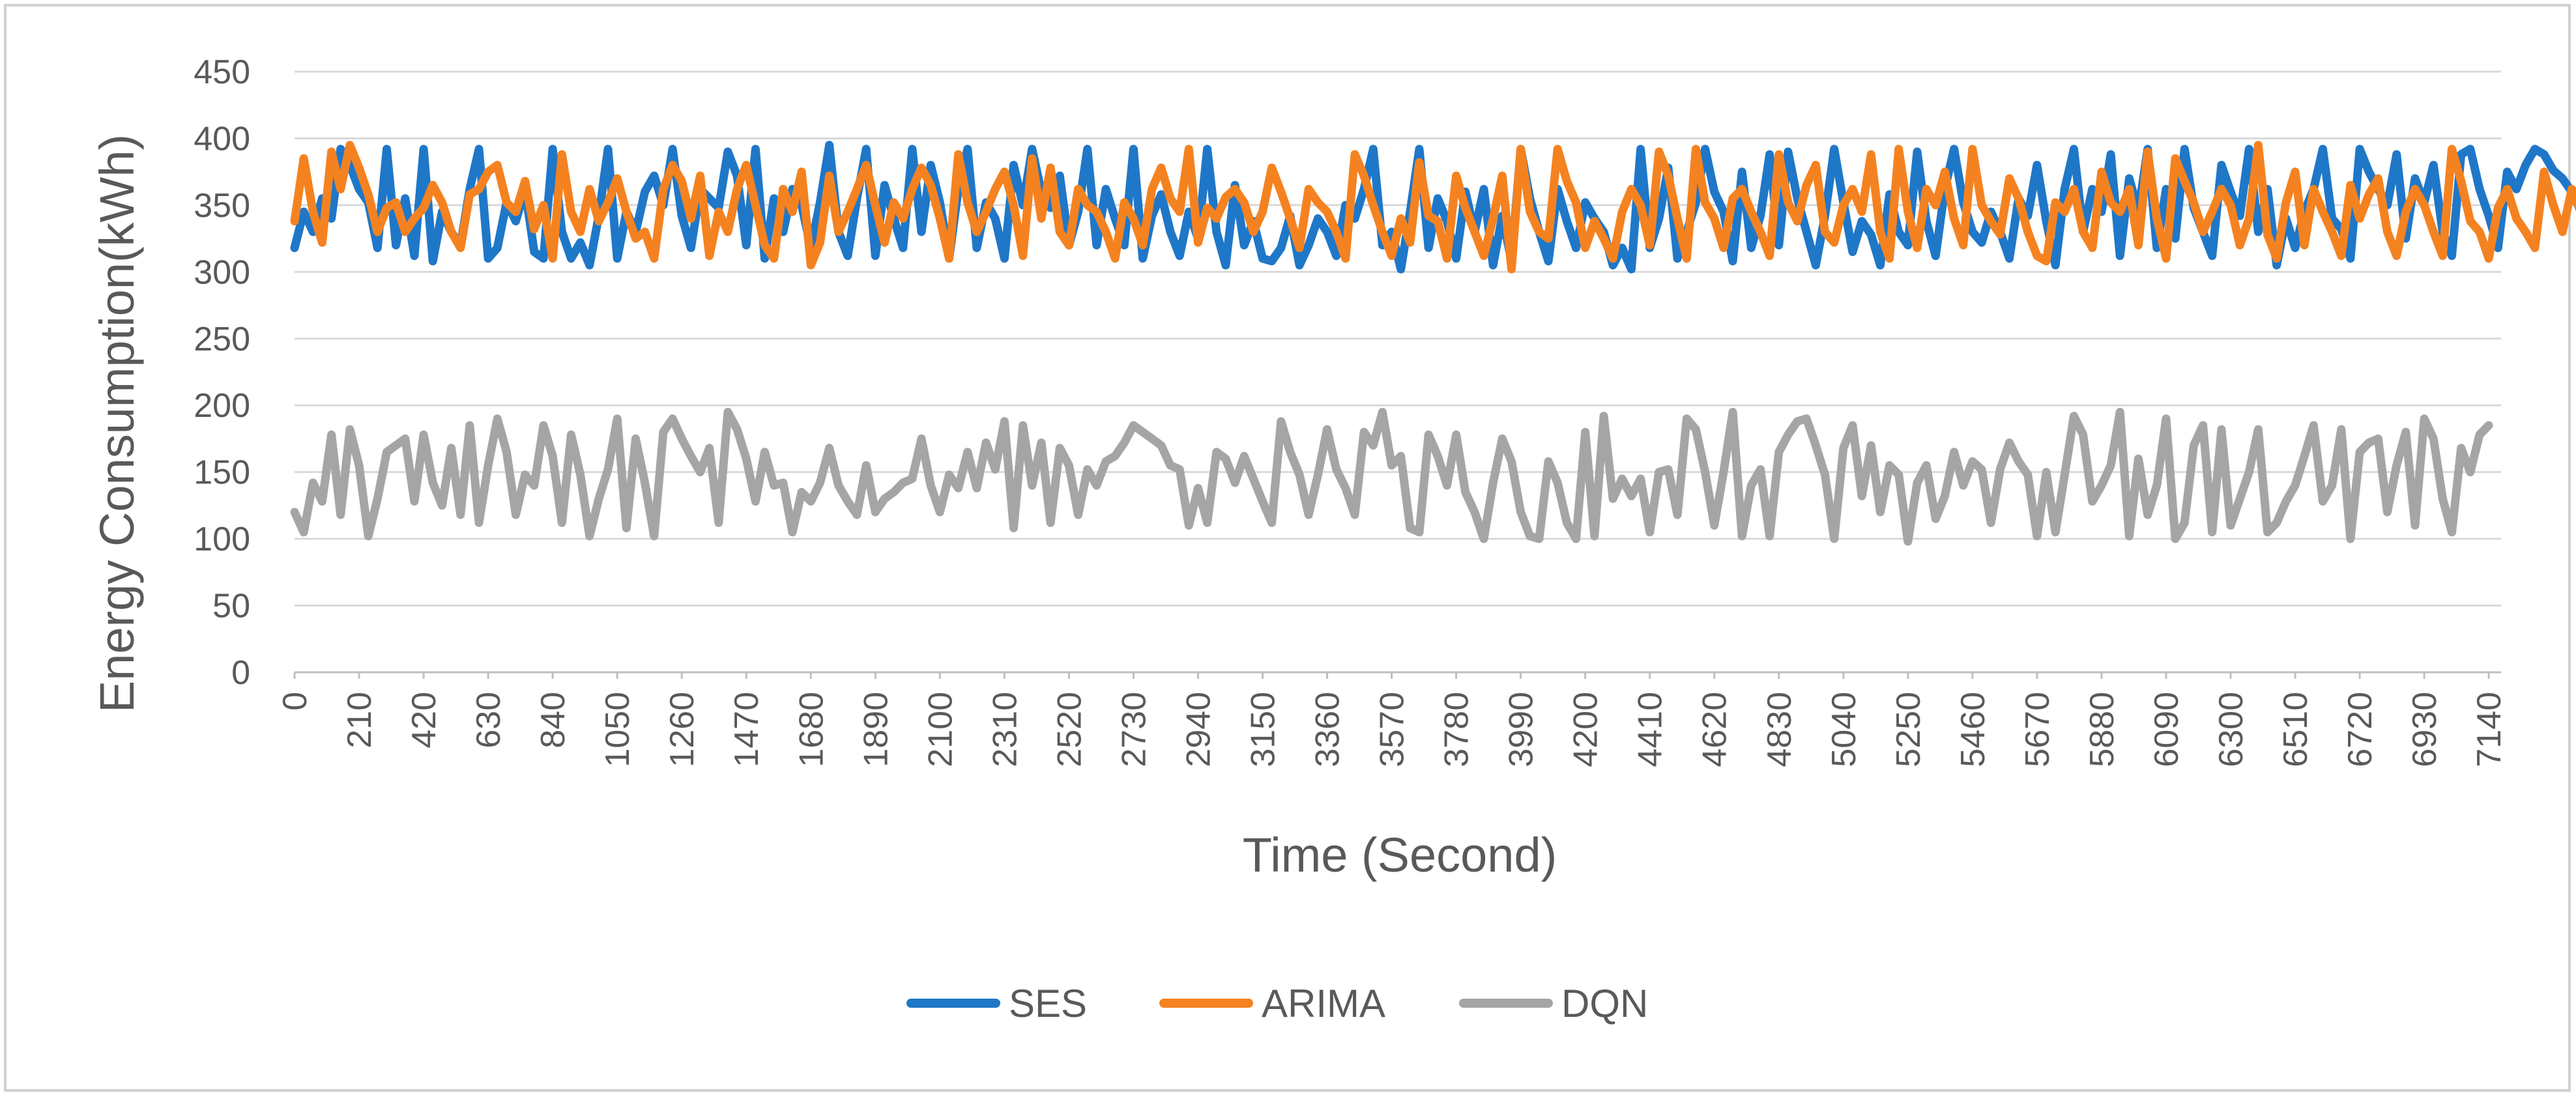 The height and width of the screenshot is (1097, 2576). I want to click on legend-item-dqn: DQN, so click(1553, 1004).